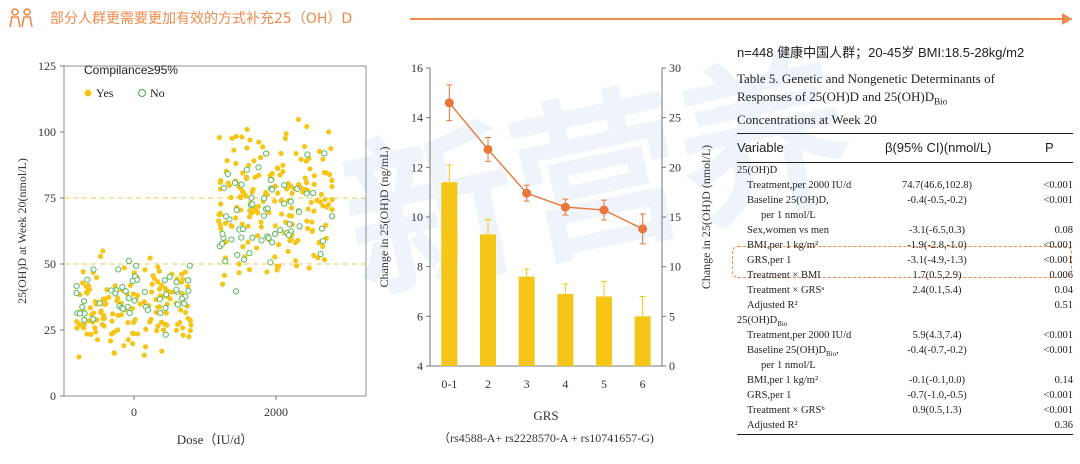 The height and width of the screenshot is (464, 1080). What do you see at coordinates (47, 132) in the screenshot?
I see `y-tick-label: 100` at bounding box center [47, 132].